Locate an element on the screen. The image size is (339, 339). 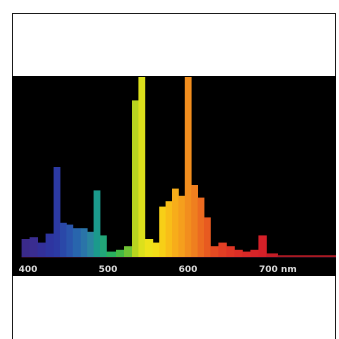
x-axis-ticks: 400 500 600 700 nm is located at coordinates (158, 270).